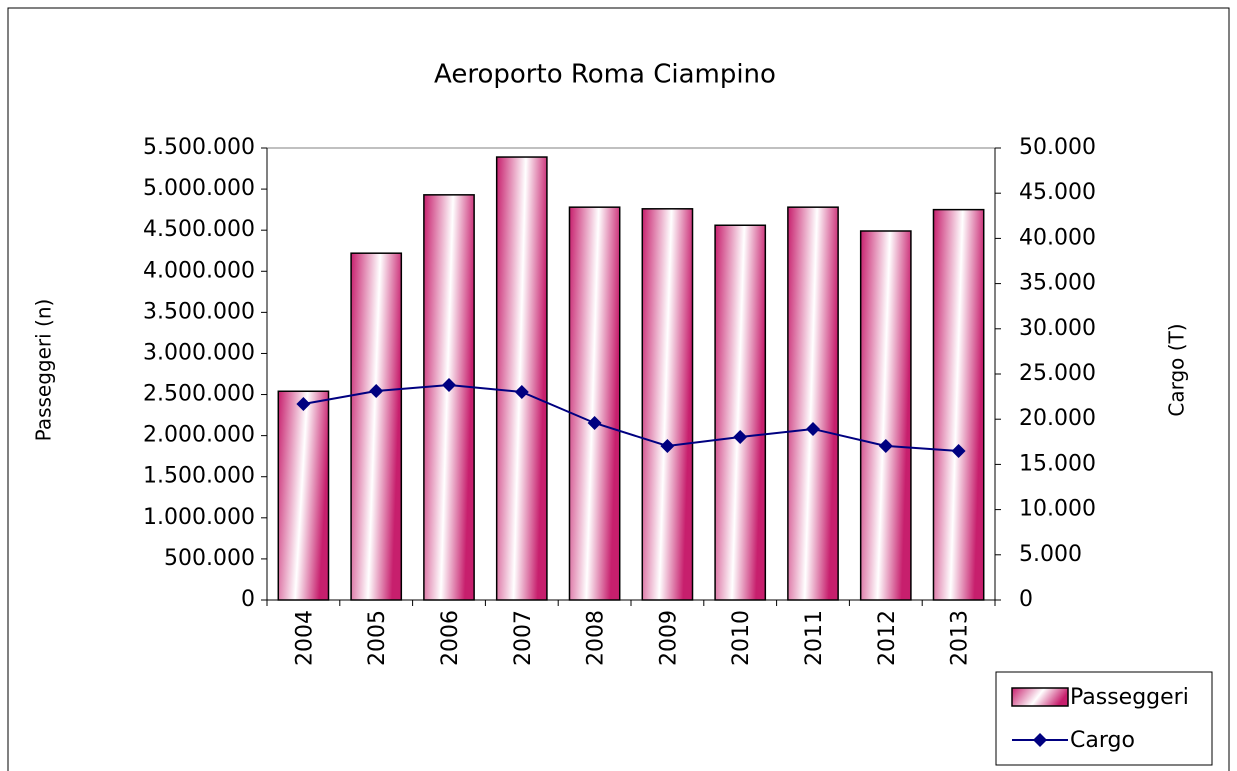 This screenshot has width=1237, height=771. Describe the element at coordinates (1040, 740) in the screenshot. I see `legend-marker` at that location.